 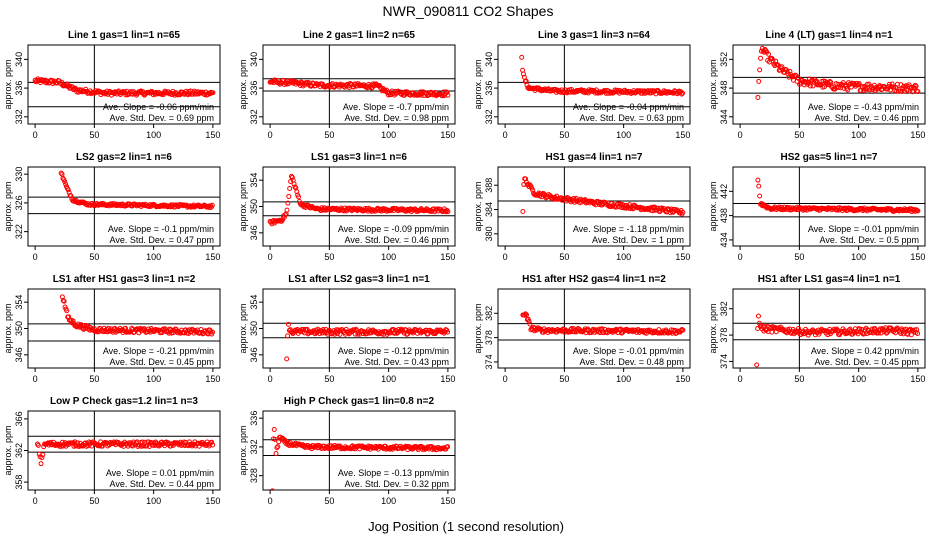 I want to click on slope-annotation: Ave. Slope = -0.06 ppm/min, so click(x=158, y=107).